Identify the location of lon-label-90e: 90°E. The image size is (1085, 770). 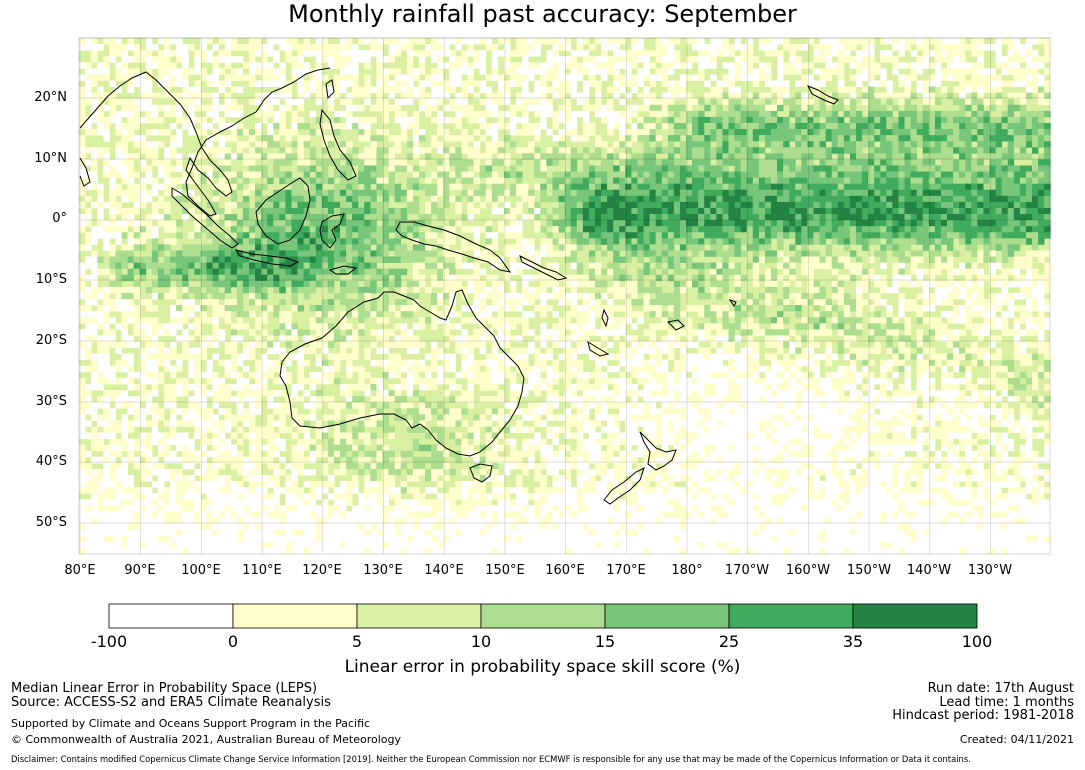
(140, 570).